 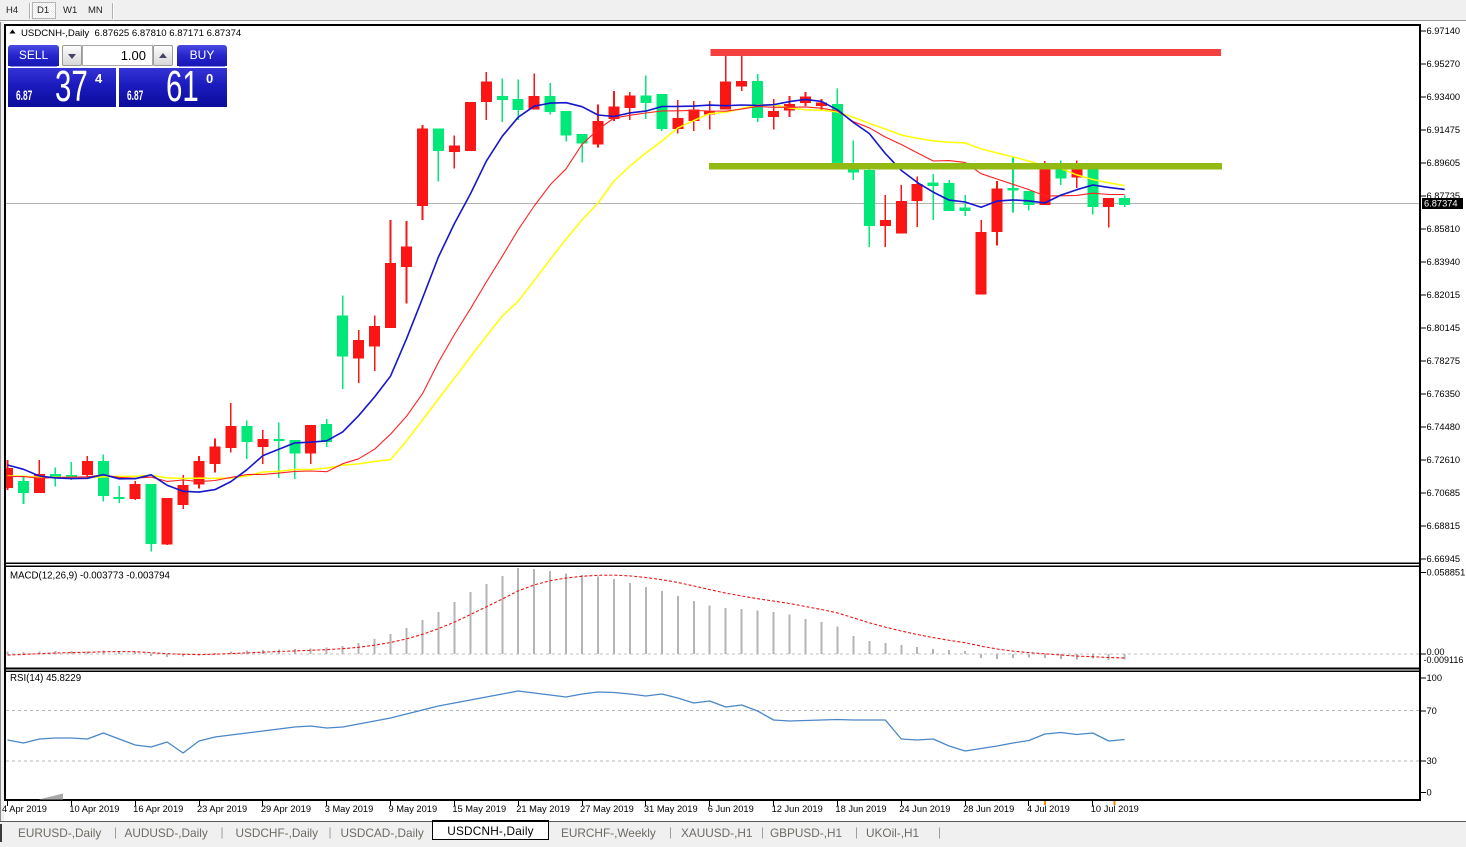 I want to click on svg-text: 18 Jun 2019, so click(x=860, y=809).